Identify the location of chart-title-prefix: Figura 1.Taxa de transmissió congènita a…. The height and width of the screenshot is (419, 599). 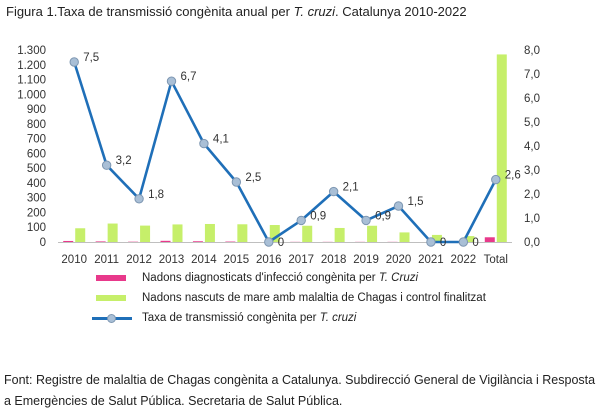
(150, 11).